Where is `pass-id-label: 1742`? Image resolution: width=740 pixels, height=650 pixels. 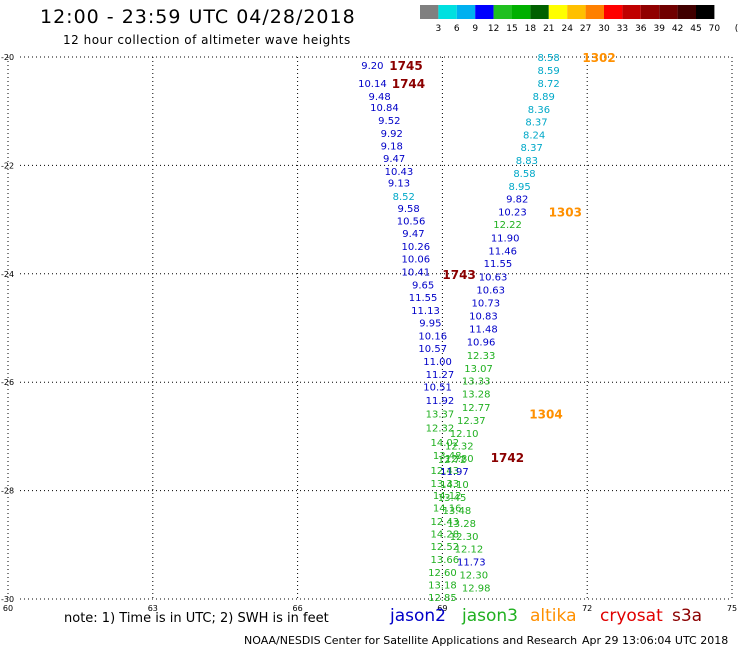 pass-id-label: 1742 is located at coordinates (507, 458).